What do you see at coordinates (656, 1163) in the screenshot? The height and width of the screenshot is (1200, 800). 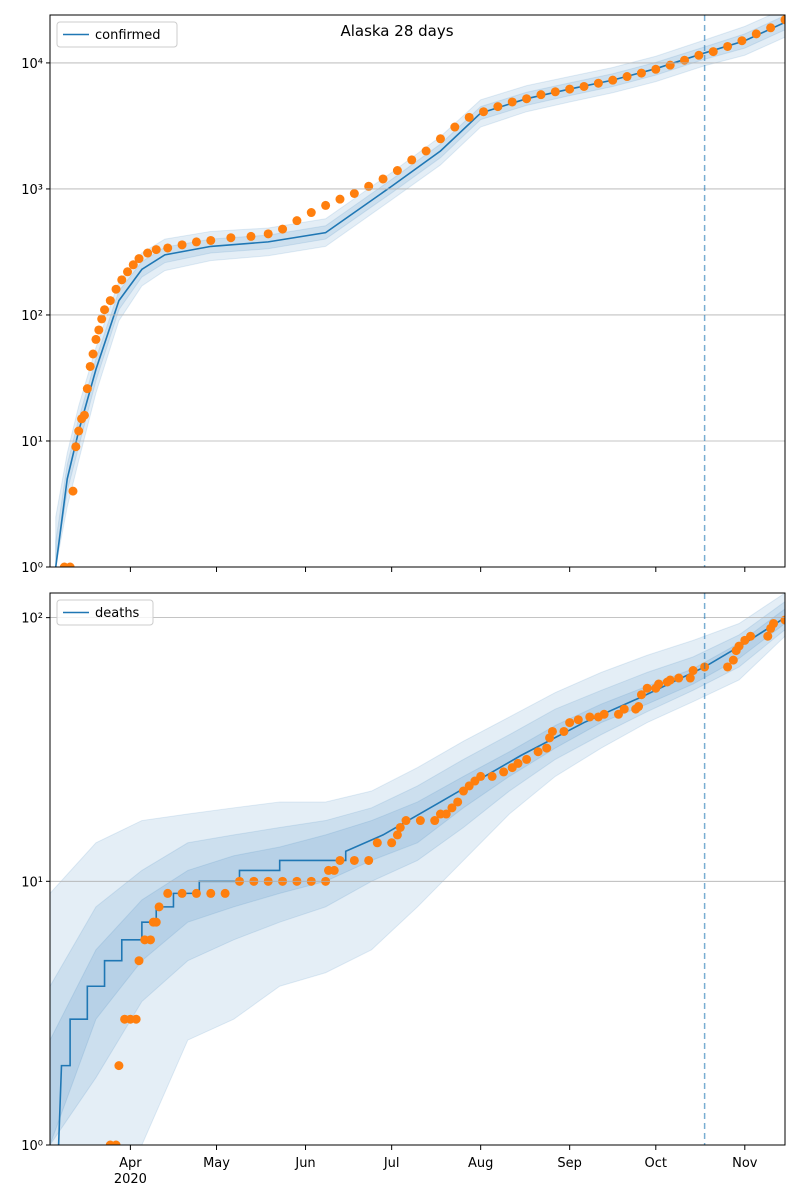 I see `x-tick-label: Oct` at bounding box center [656, 1163].